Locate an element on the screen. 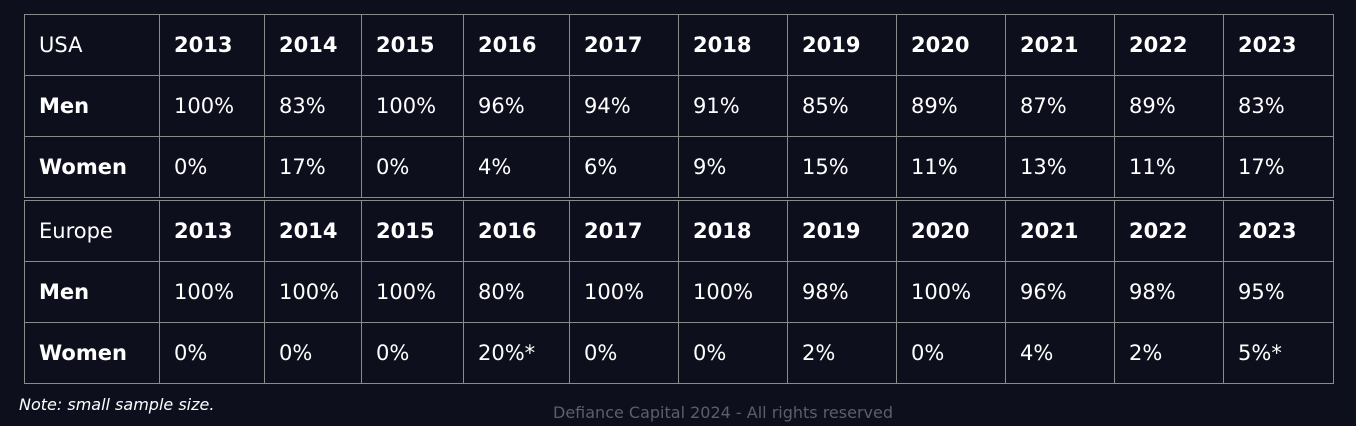 The image size is (1356, 426). percentage-cell: 15% is located at coordinates (842, 168).